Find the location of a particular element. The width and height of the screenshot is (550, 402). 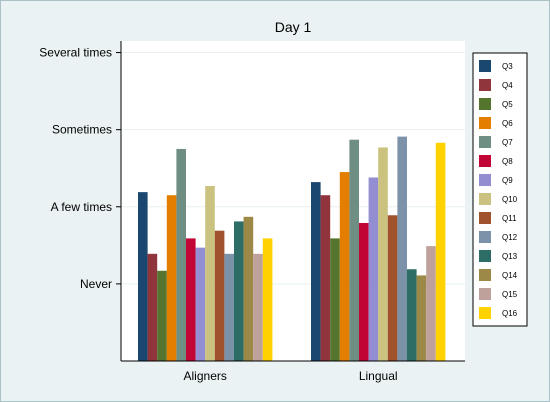

x-tick-label: Lingual is located at coordinates (378, 376).